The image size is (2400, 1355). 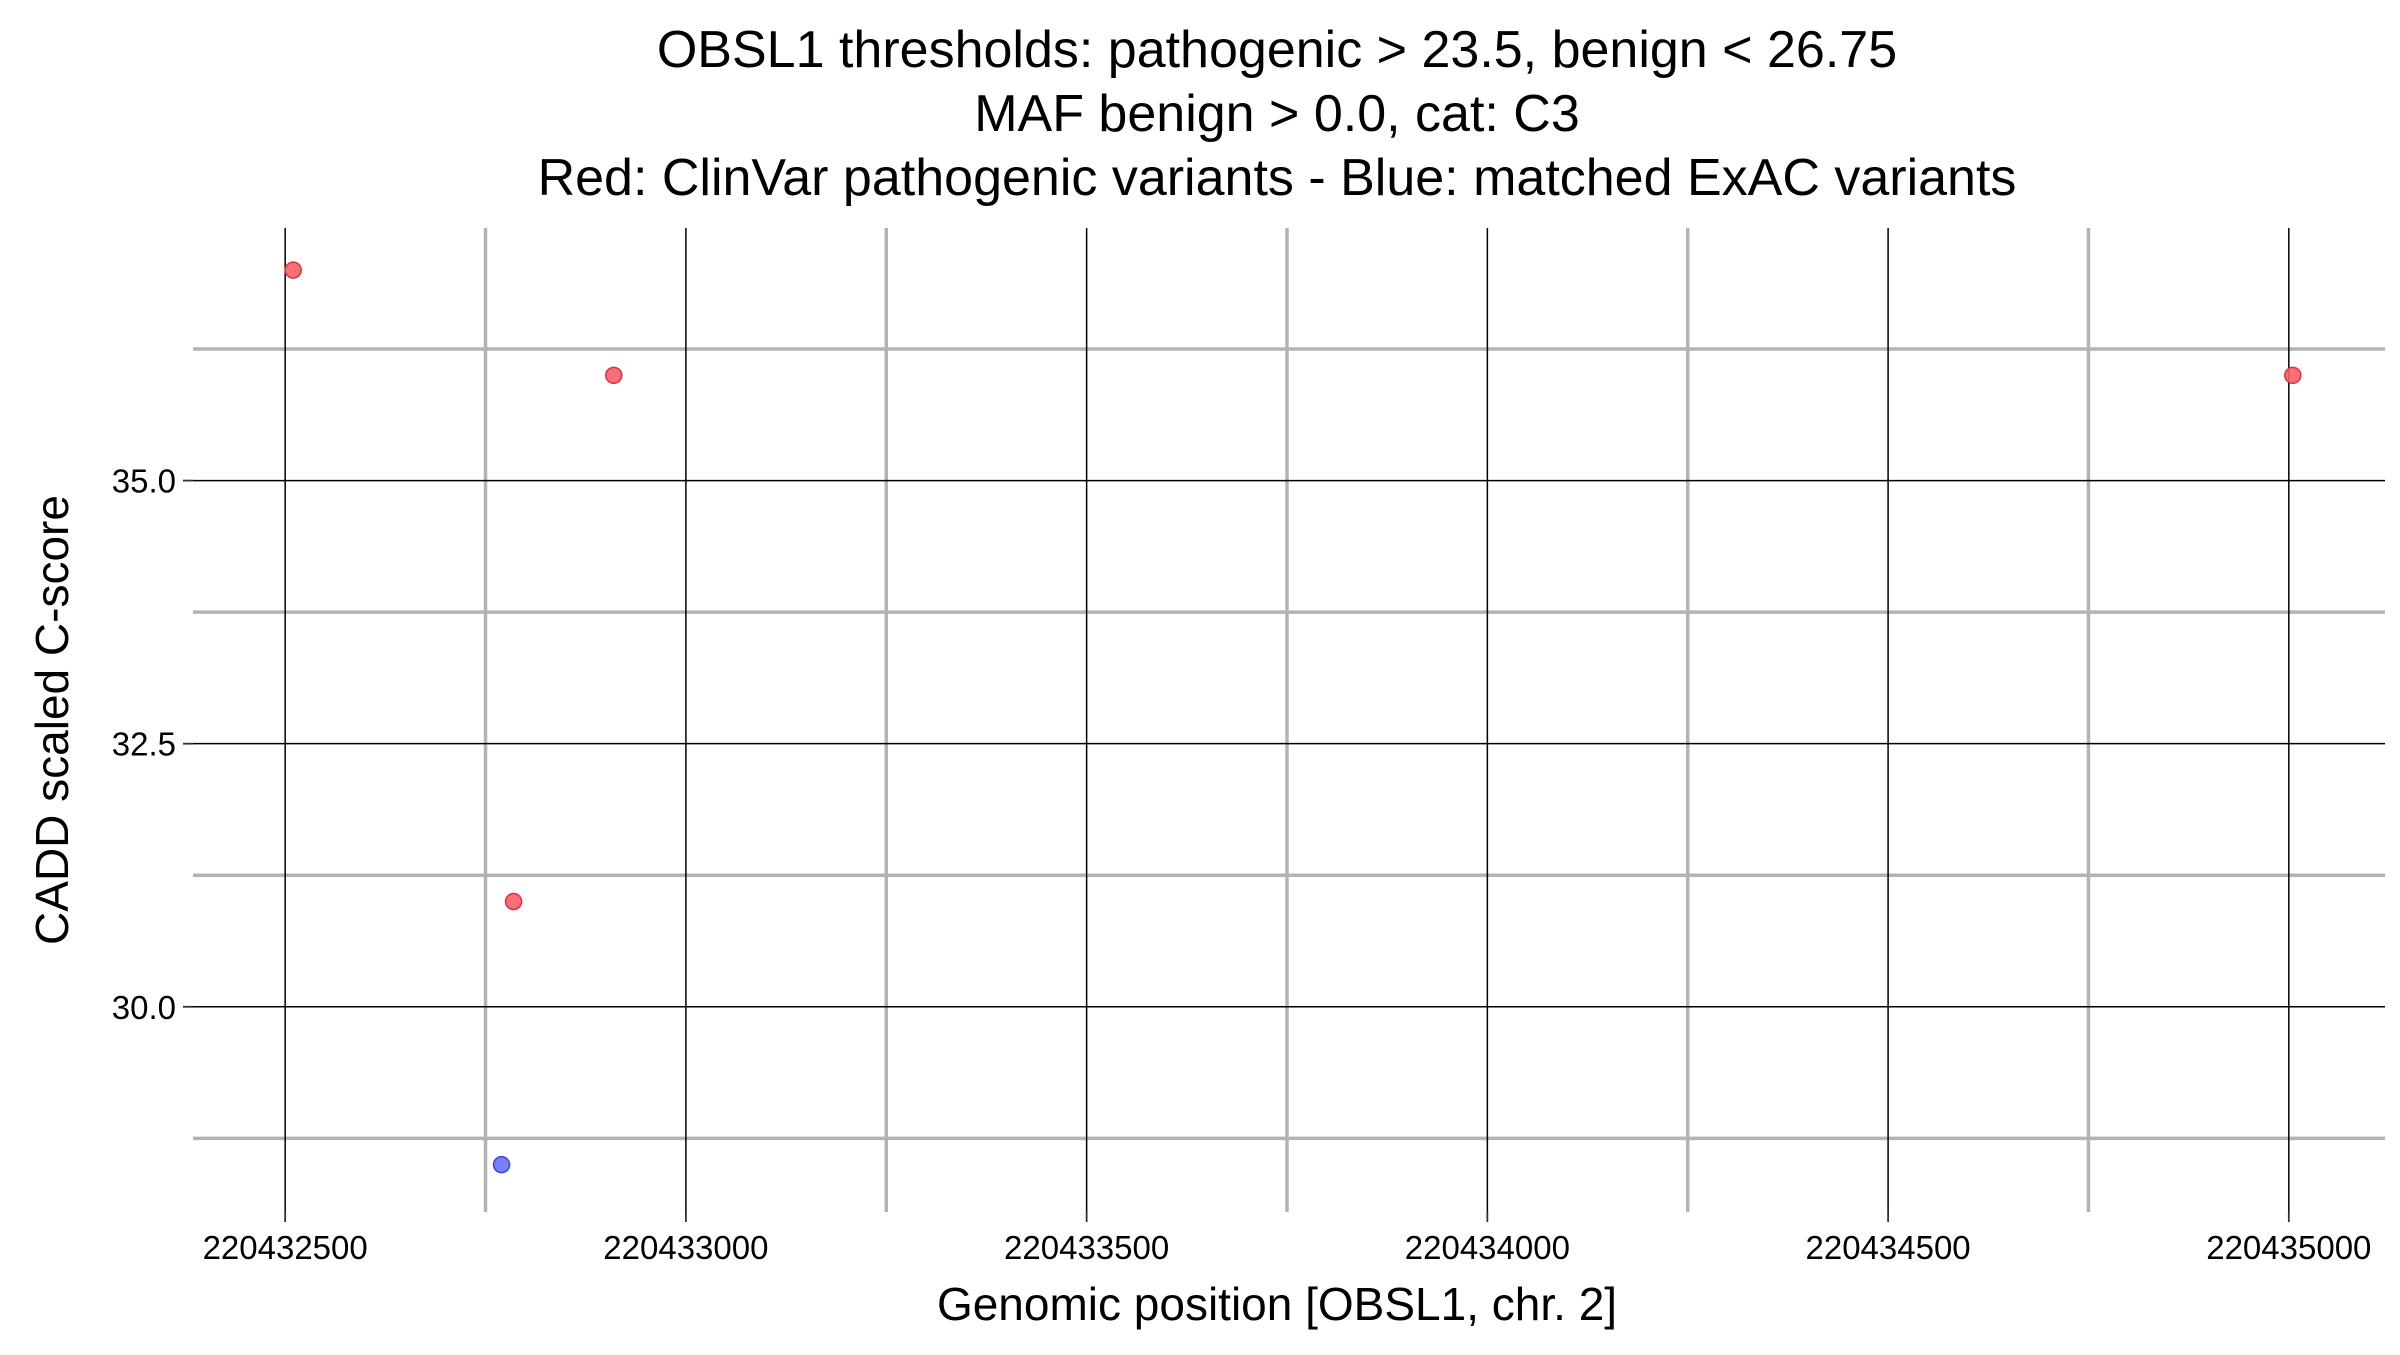 I want to click on title-line-2: MAF benign > 0.0, cat: C3, so click(x=1277, y=114).